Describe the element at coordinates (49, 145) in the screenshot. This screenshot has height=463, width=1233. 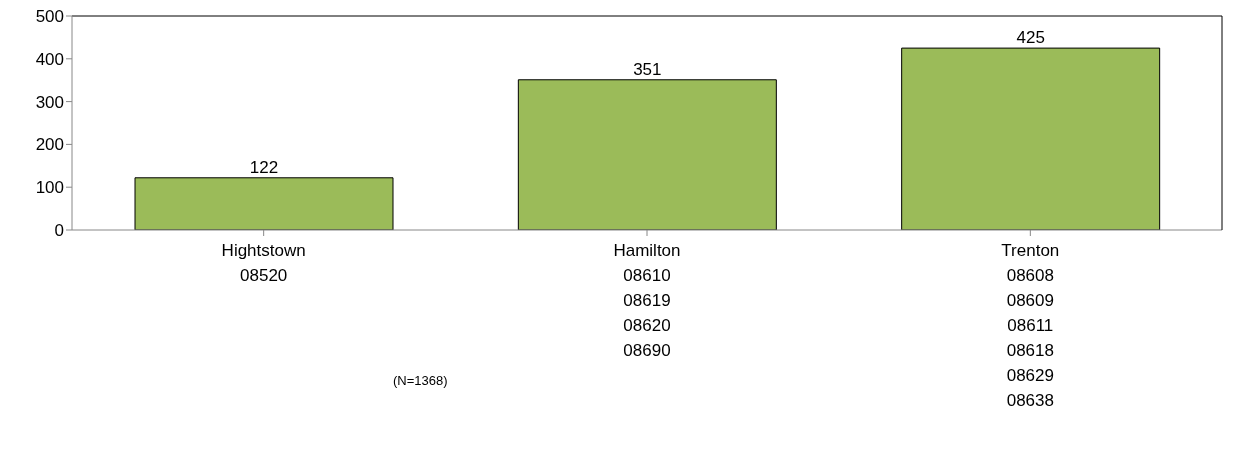
I see `y-tick-label: 200` at that location.